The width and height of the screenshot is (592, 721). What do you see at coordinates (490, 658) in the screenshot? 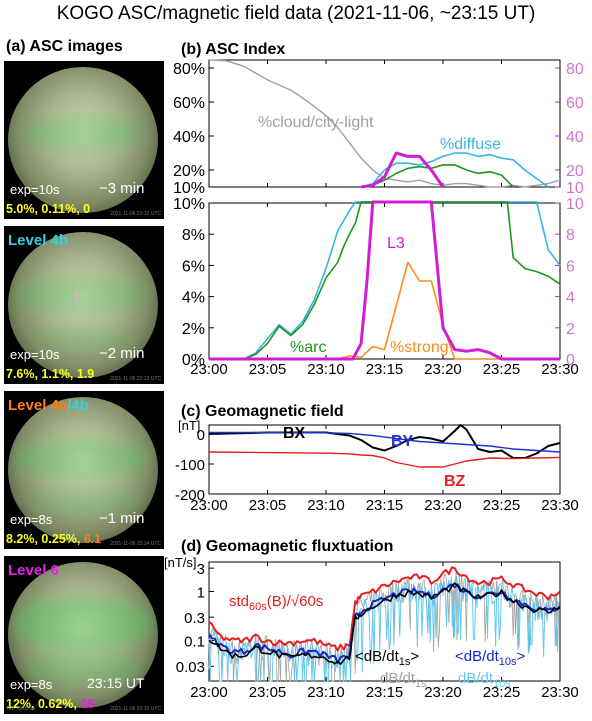
I see `dbdt10s-avg-legend: <dB/dt10s>` at bounding box center [490, 658].